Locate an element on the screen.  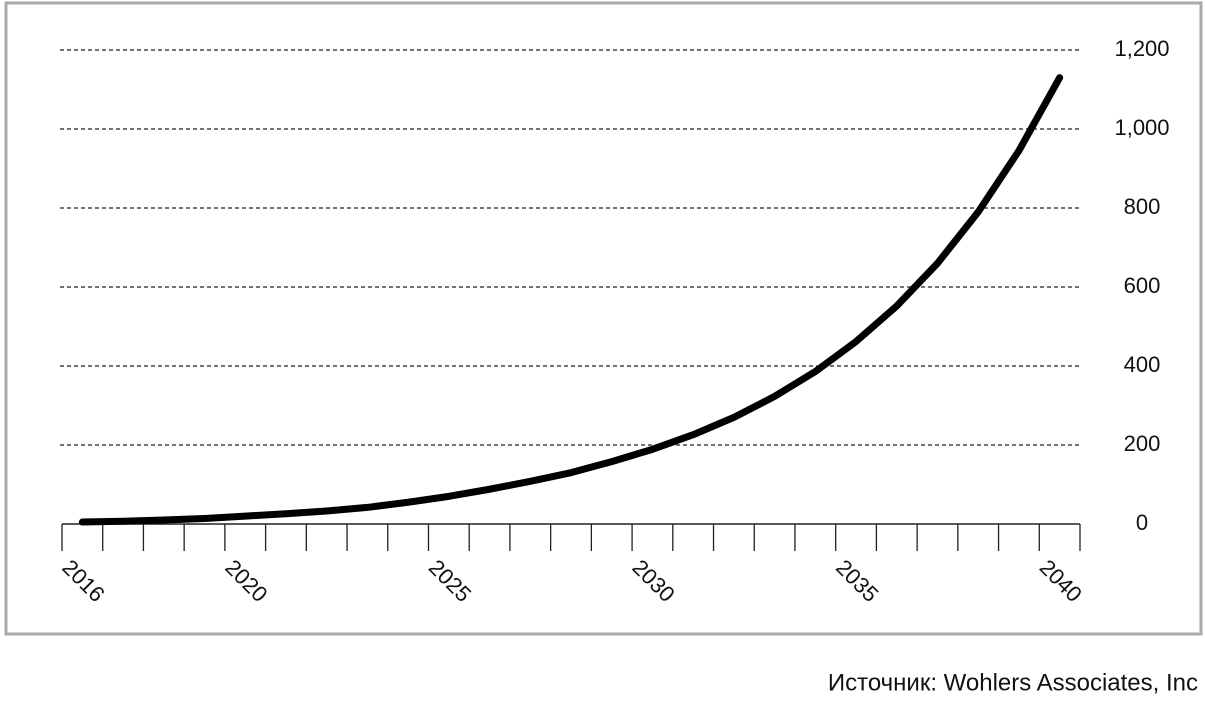
source-note: Источник: Wohlers Associates, Inc is located at coordinates (1013, 682).